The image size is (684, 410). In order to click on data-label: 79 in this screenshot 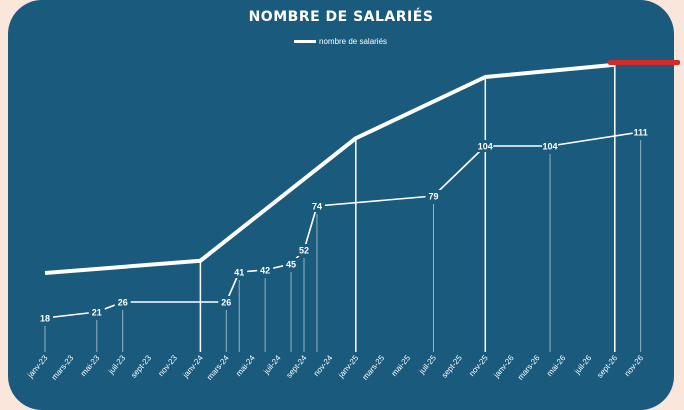, I will do `click(433, 197)`.